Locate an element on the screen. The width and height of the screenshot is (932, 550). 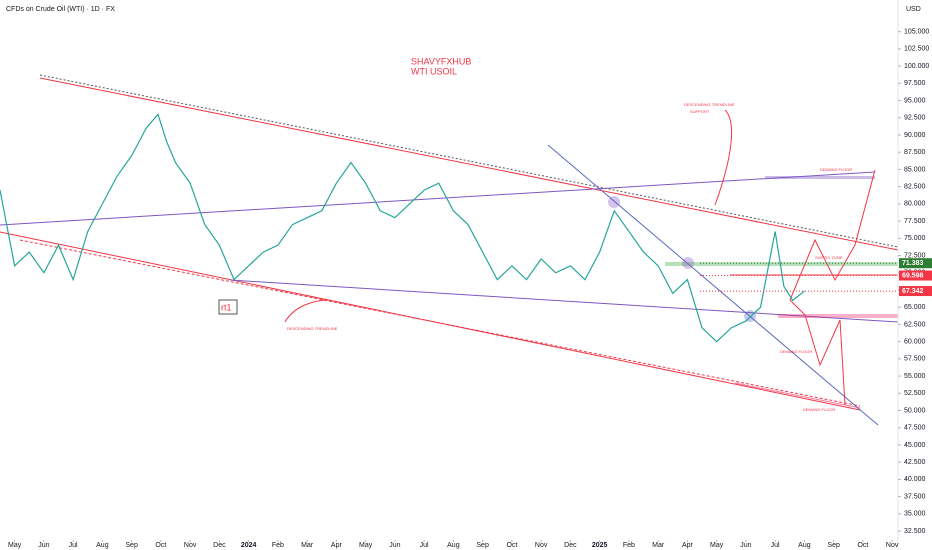
marker-label: rt1 is located at coordinates (226, 307).